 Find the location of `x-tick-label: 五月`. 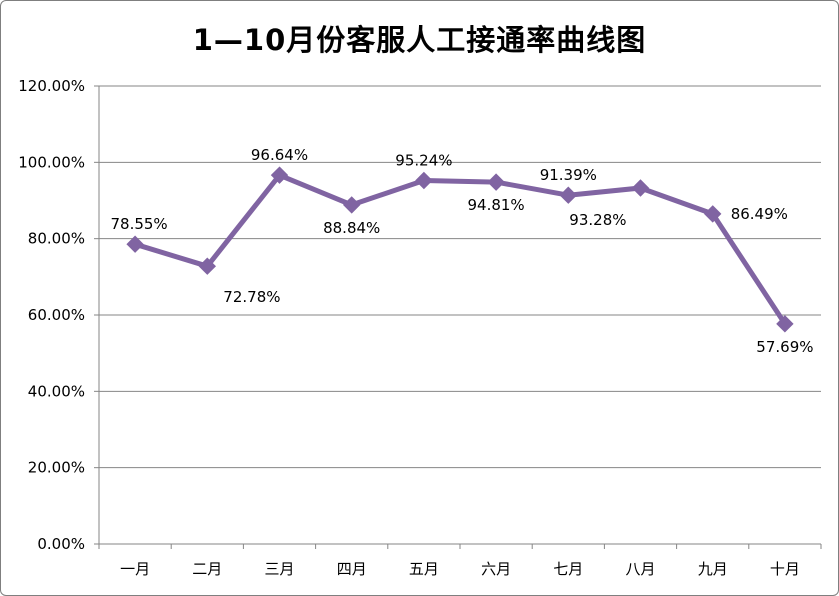

x-tick-label: 五月 is located at coordinates (424, 569).